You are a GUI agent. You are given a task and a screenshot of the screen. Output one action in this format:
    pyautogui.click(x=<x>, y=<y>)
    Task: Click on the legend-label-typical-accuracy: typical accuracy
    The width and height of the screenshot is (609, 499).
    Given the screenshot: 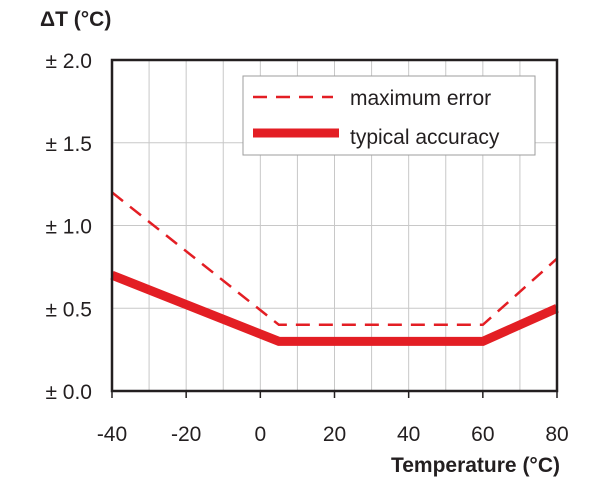 What is the action you would take?
    pyautogui.click(x=425, y=137)
    